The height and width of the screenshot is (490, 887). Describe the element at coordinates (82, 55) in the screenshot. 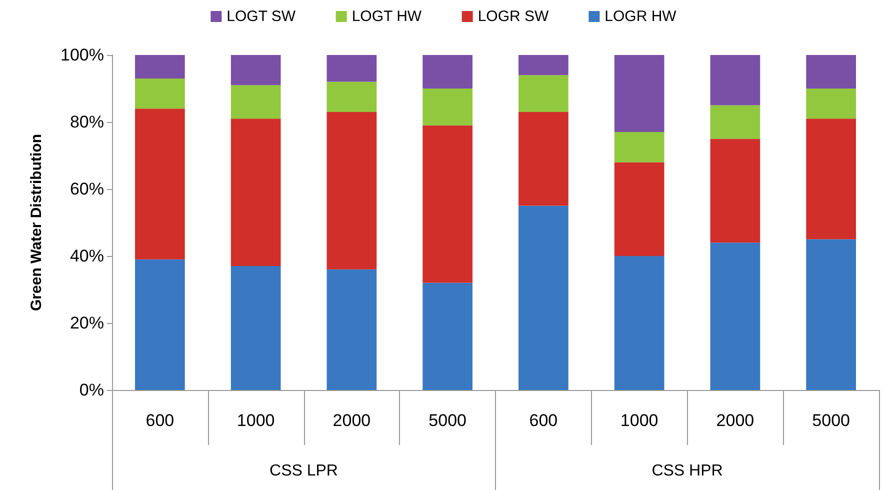

I see `y-tick-label: 100%` at that location.